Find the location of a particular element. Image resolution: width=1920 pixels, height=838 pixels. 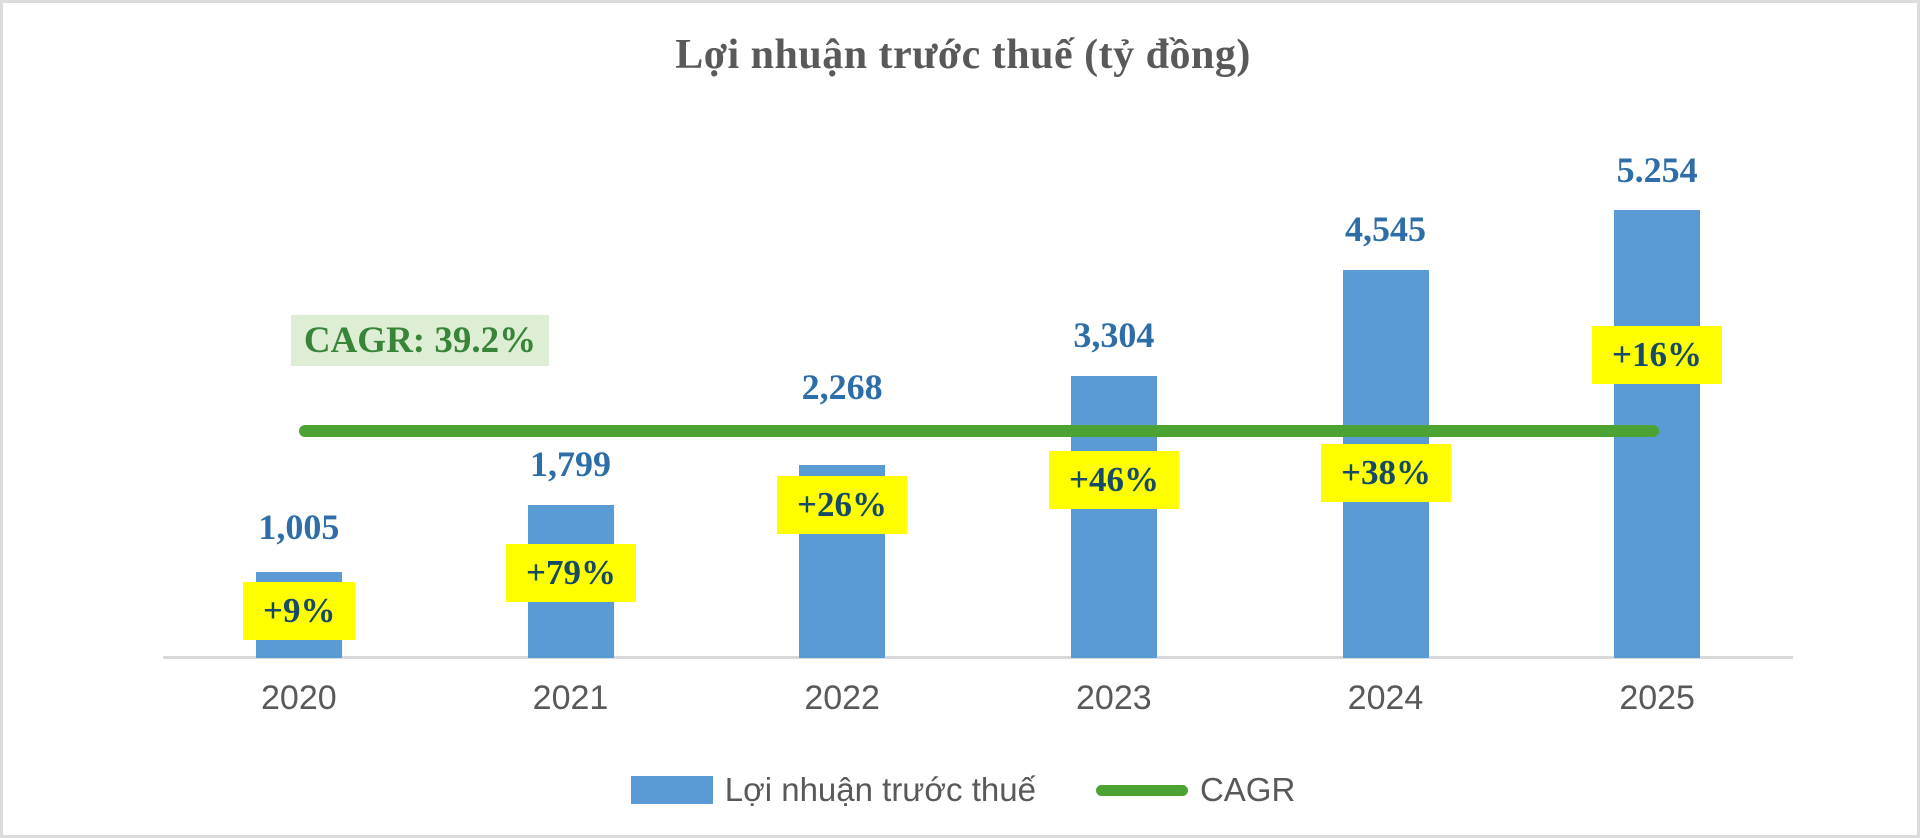

x-axis-label-2020: 2020 is located at coordinates (299, 698).